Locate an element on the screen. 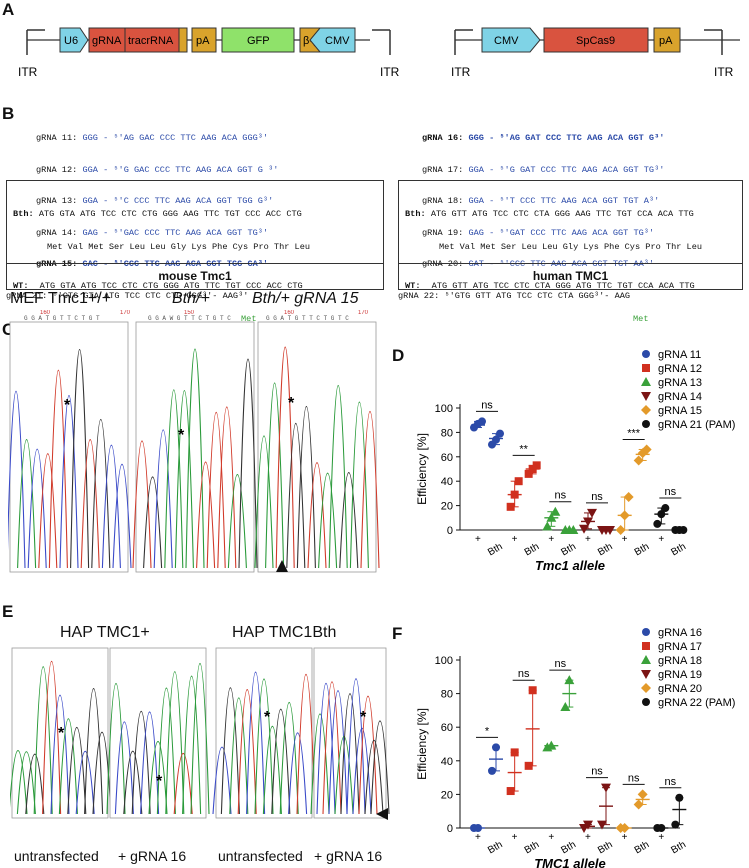 This screenshot has height=868, width=749. grna-label: gRNA 20: is located at coordinates (443, 264).